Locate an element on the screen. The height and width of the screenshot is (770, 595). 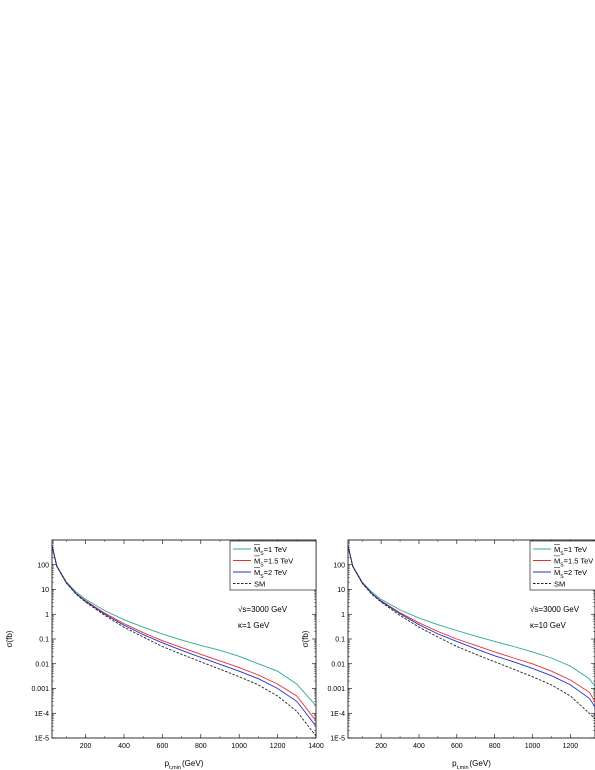
legend-box is located at coordinates (562, 565).